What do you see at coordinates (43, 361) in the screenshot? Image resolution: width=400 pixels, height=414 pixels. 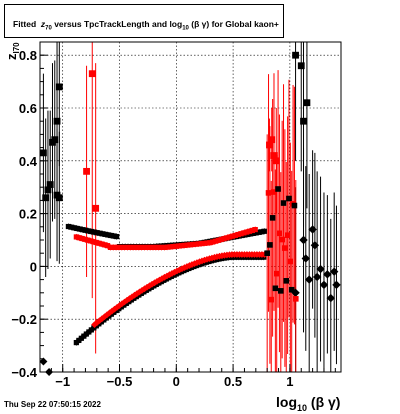 I see `edge-diamond` at bounding box center [43, 361].